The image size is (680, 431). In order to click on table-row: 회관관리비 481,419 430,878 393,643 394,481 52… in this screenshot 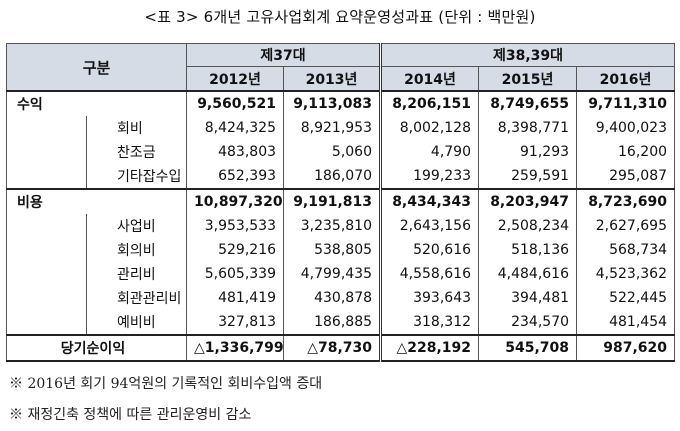, I will do `click(341, 298)`.